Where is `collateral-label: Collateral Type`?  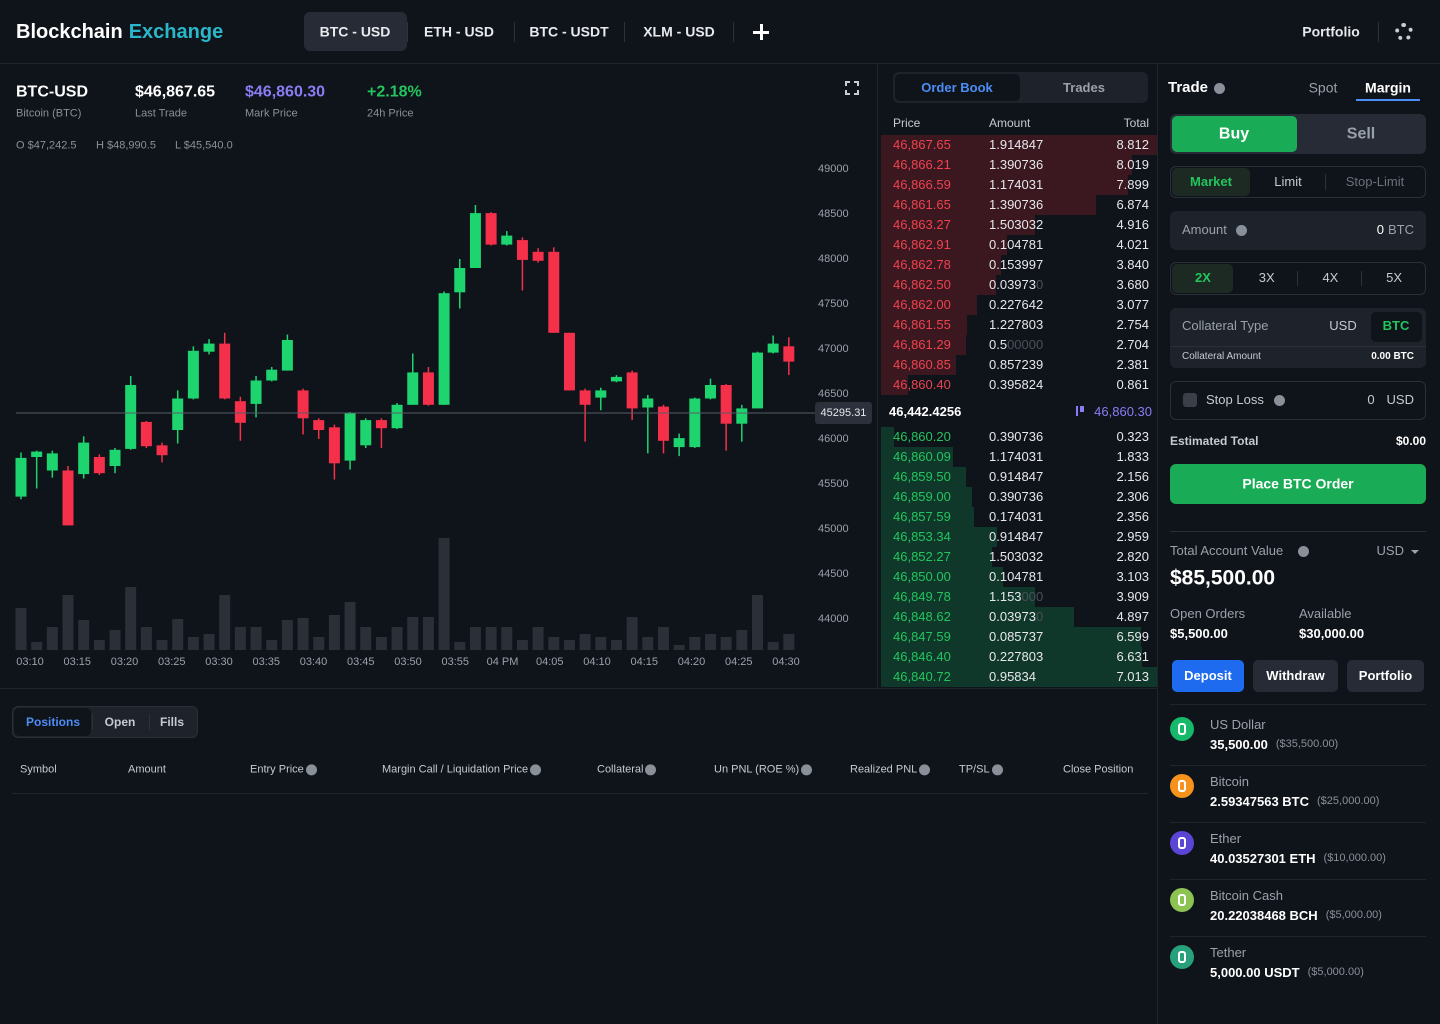
collateral-label: Collateral Type is located at coordinates (1225, 326).